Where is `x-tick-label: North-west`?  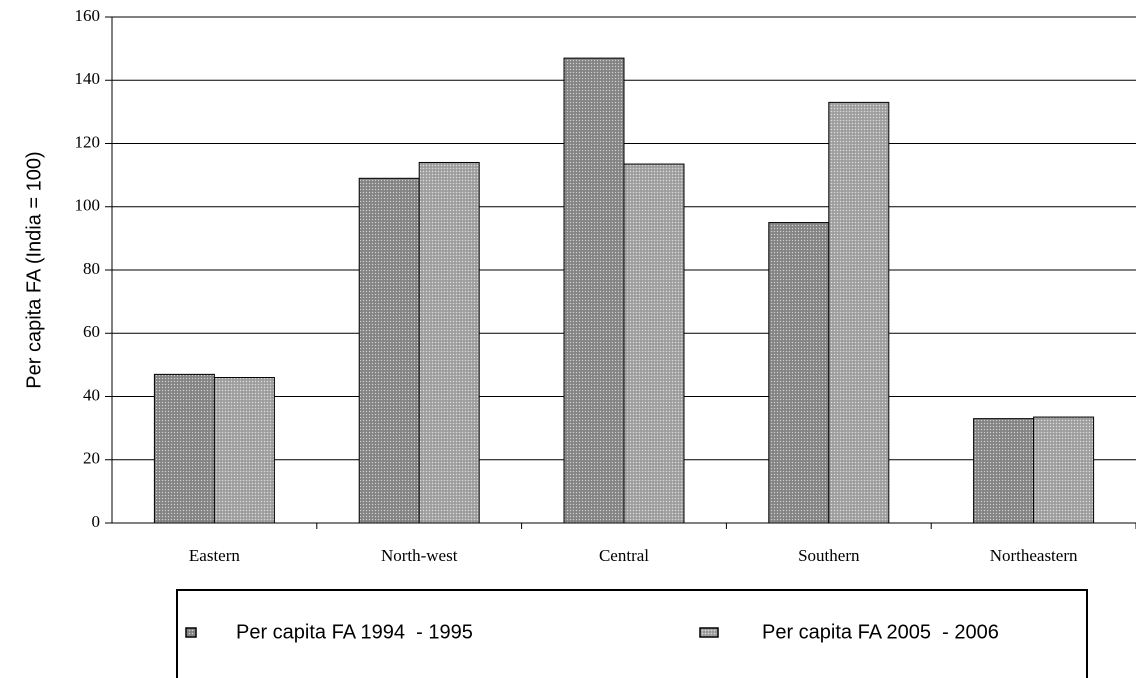 x-tick-label: North-west is located at coordinates (419, 555).